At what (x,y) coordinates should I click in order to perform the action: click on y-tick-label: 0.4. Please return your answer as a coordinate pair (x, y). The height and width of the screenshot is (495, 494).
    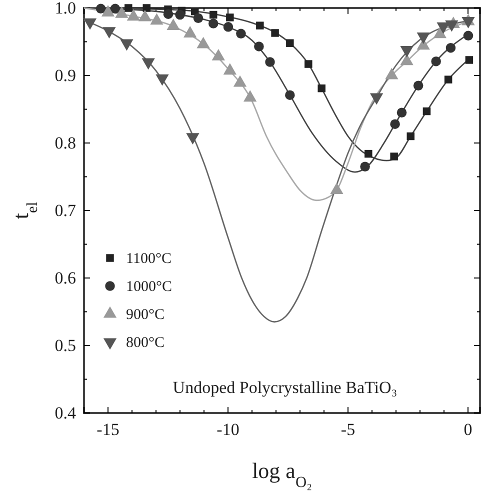
    Looking at the image, I should click on (65, 412).